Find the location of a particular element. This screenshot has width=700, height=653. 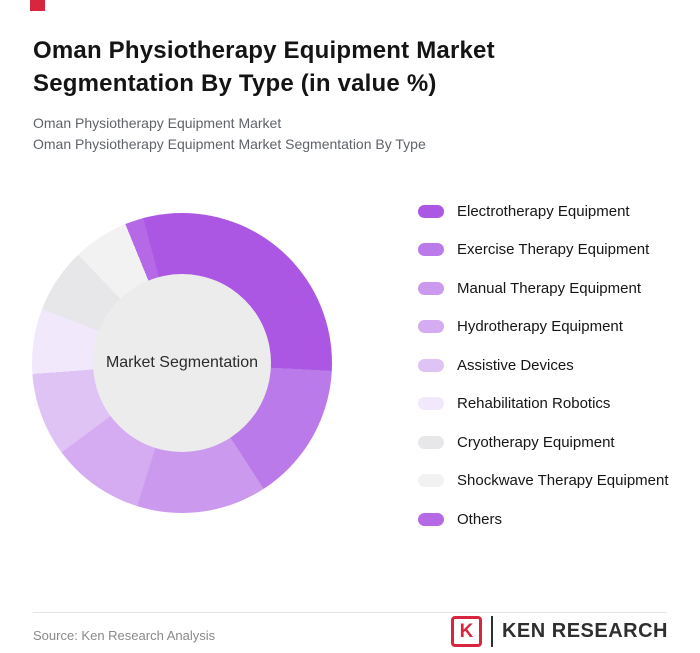

donut-hole: Market Segmentation is located at coordinates (182, 363).